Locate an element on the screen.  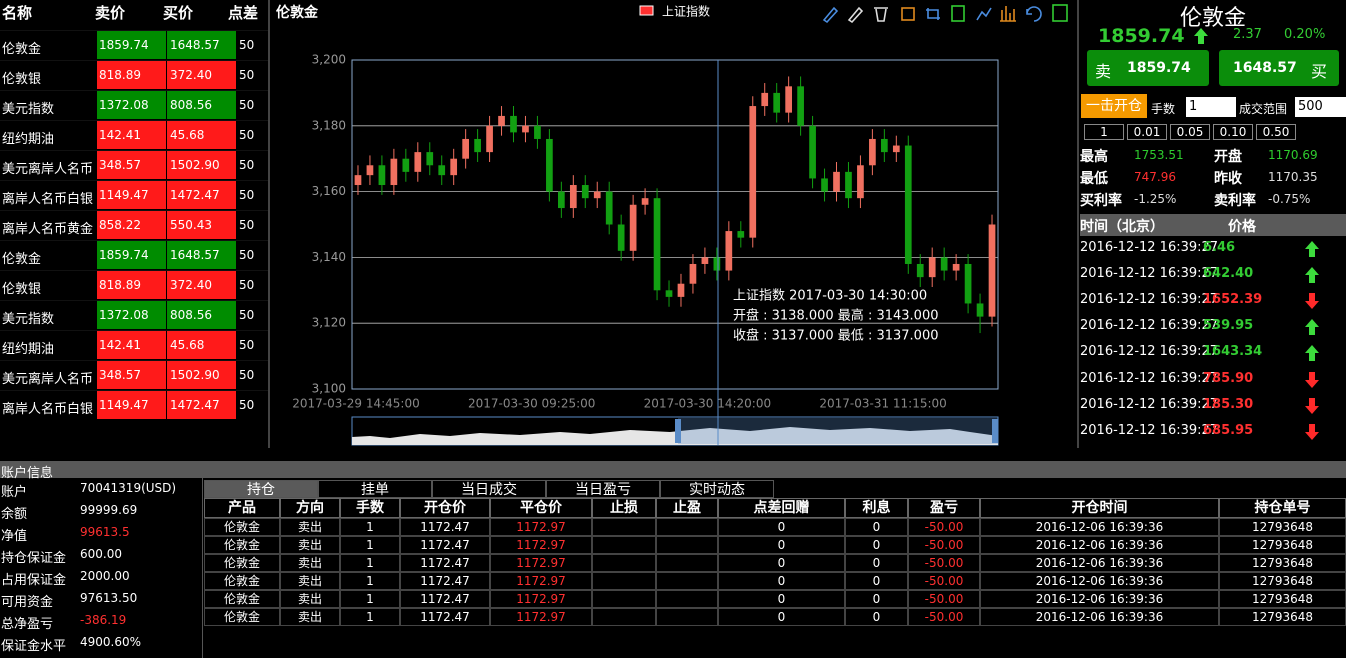
tab: 挂单 is located at coordinates (375, 489).